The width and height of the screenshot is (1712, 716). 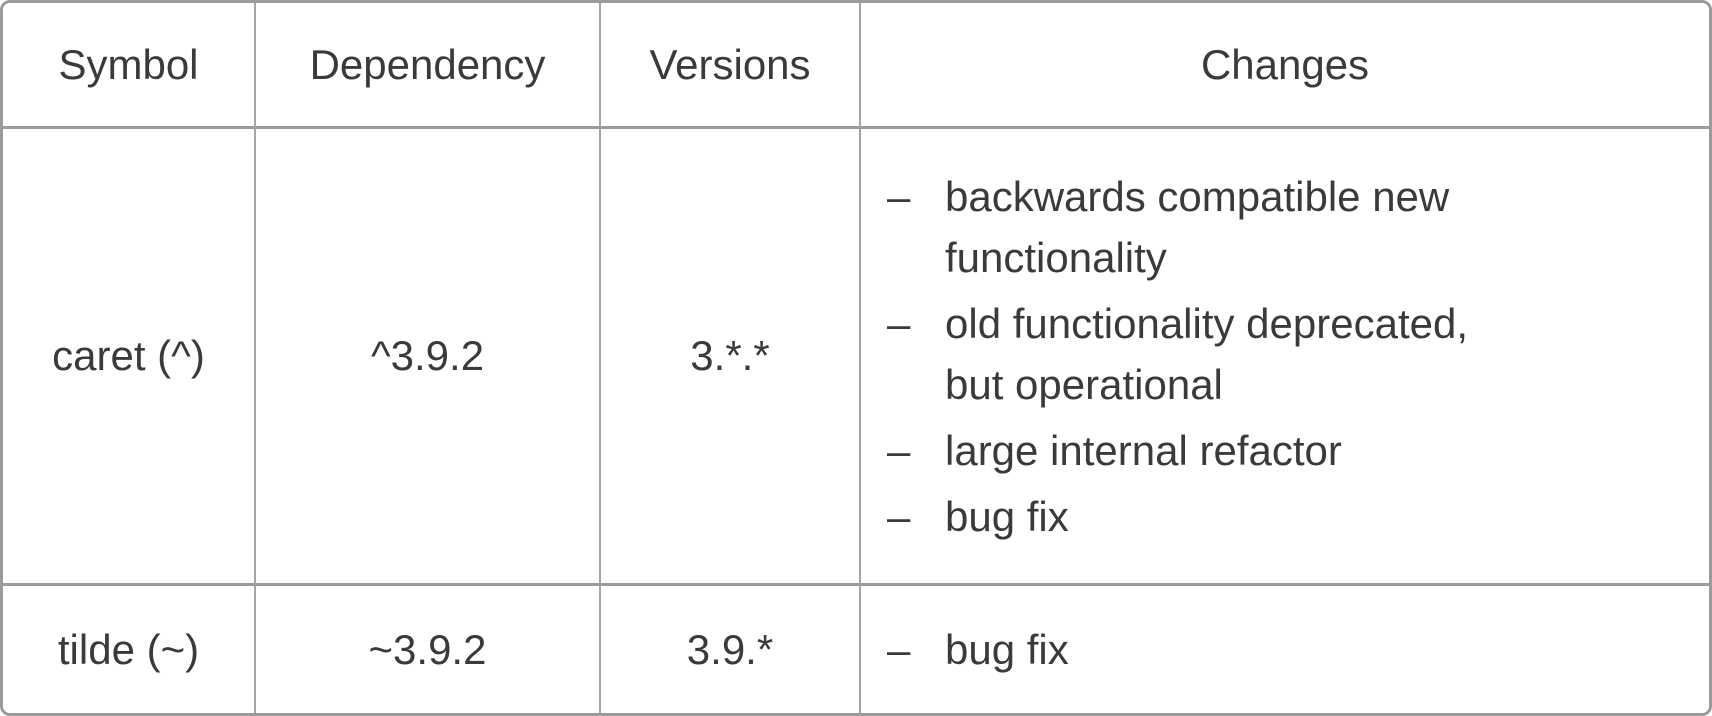 I want to click on cell-changes-tilde: – bug fix, so click(x=1285, y=649).